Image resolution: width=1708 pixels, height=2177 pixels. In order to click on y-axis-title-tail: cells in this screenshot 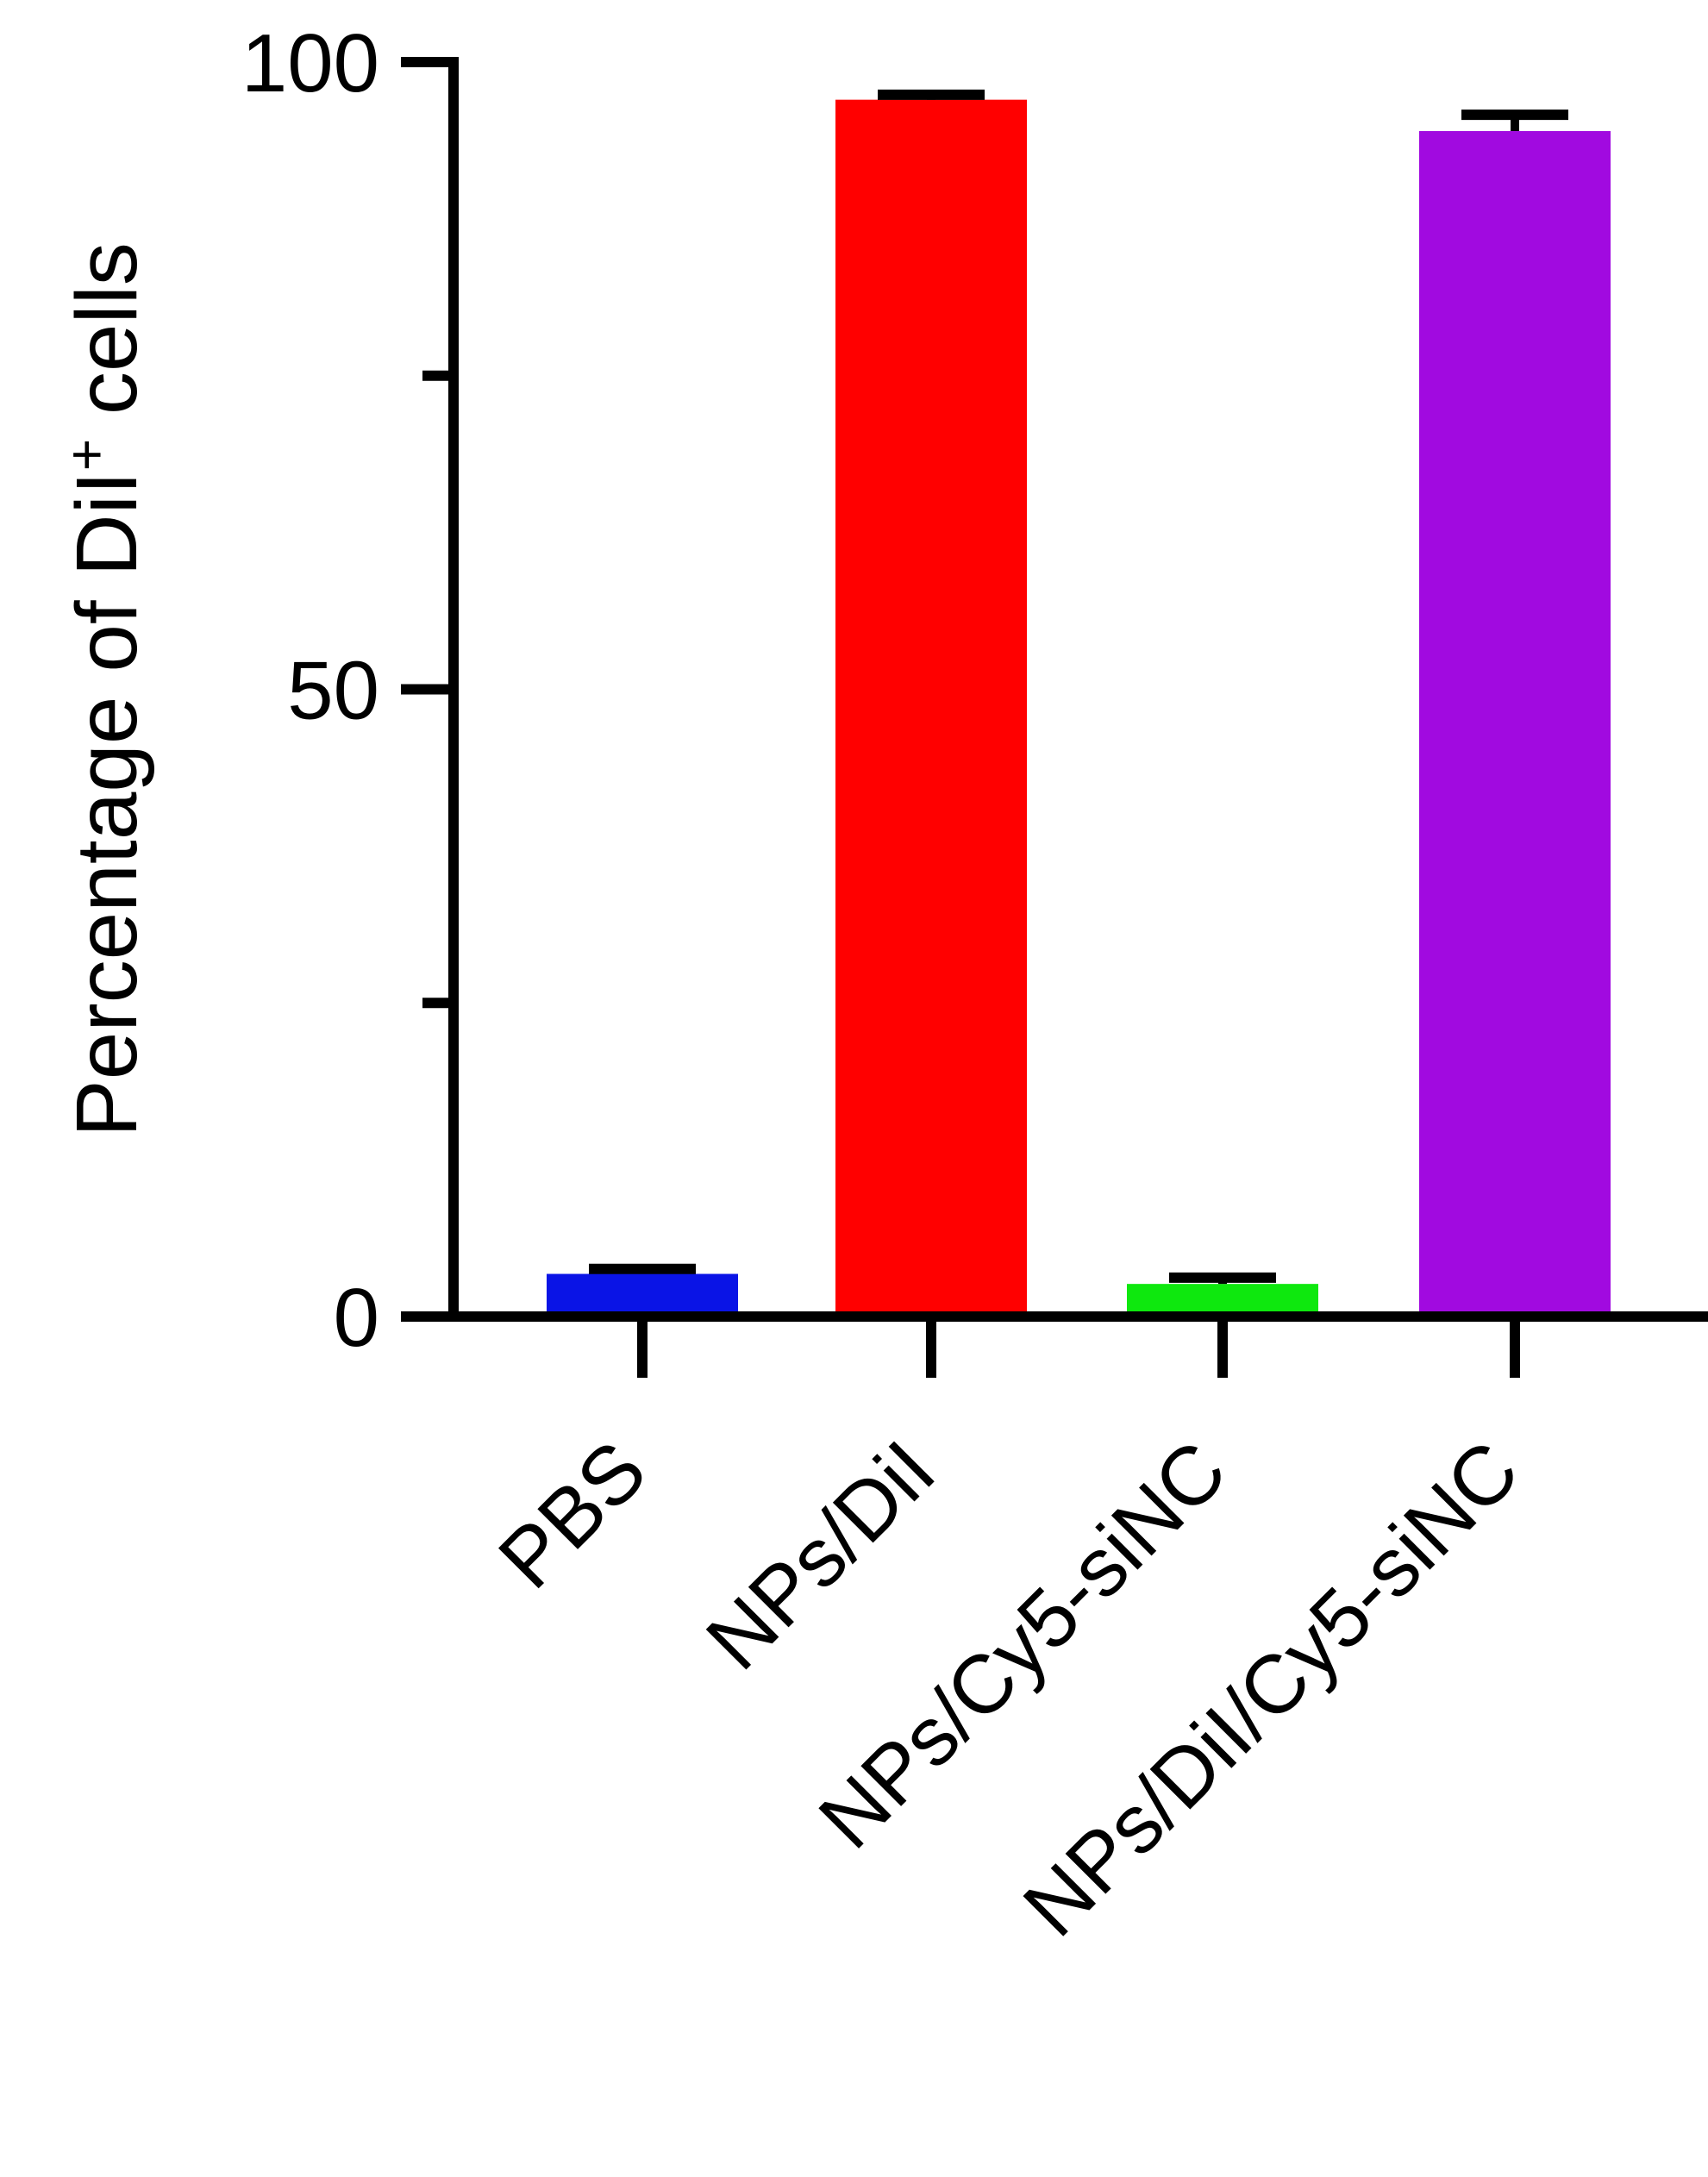, I will do `click(107, 340)`.